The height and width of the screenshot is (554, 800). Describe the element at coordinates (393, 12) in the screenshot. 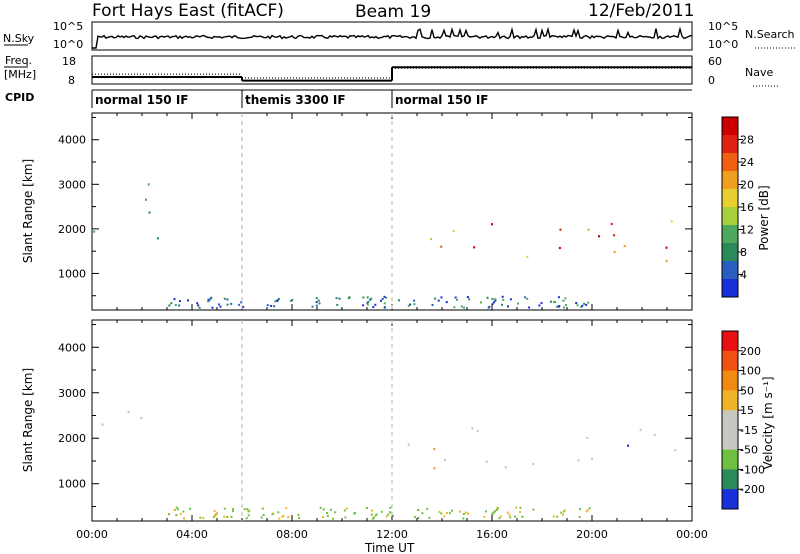

I see `beam-title: Beam 19` at that location.